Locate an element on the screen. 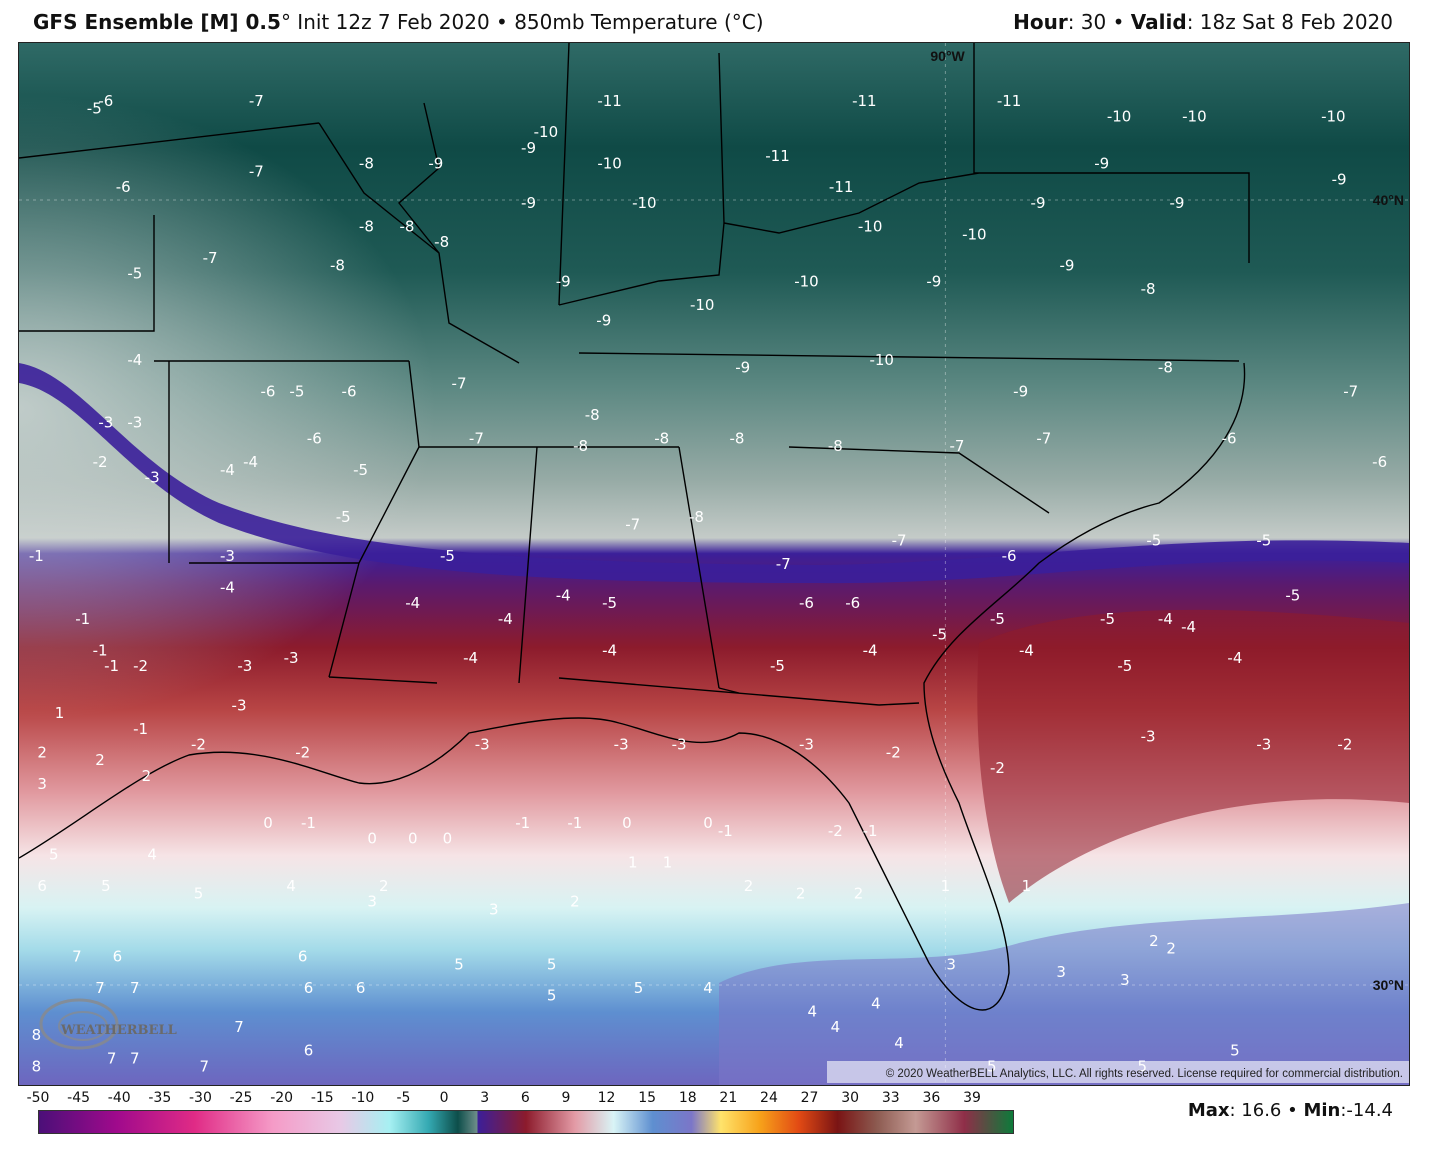  colorbar-tick-label: 21 is located at coordinates (728, 1098).